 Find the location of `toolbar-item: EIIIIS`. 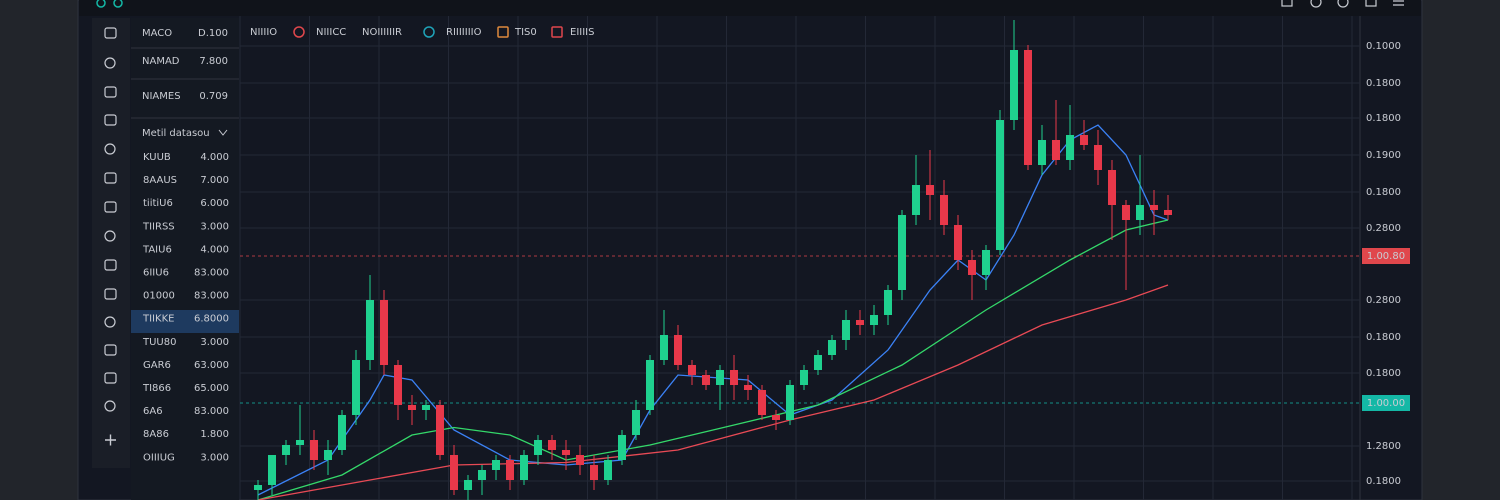

toolbar-item: EIIIIS is located at coordinates (582, 32).